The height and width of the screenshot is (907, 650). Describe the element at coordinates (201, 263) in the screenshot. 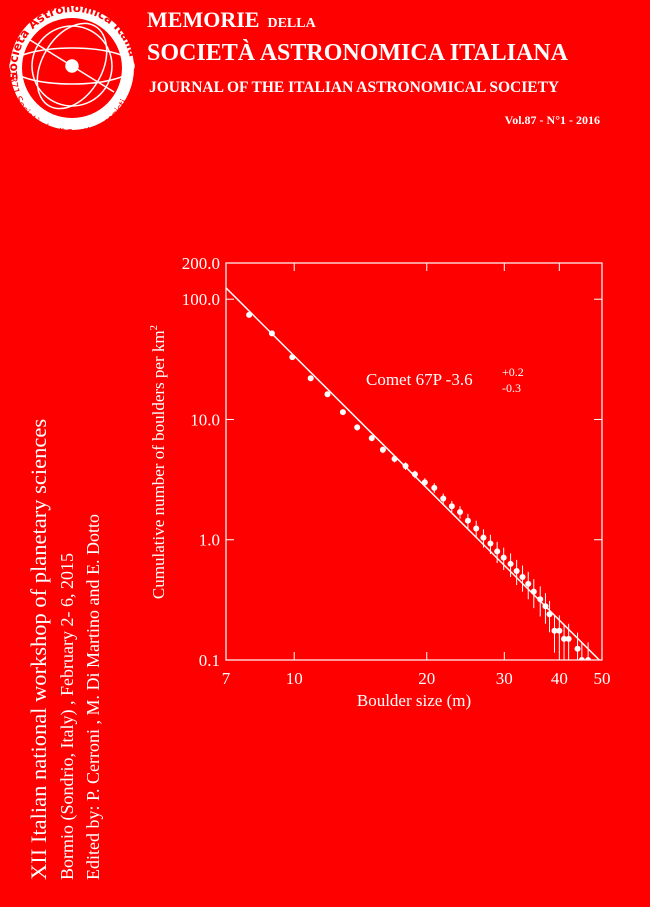

I see `y-tick-label: 200.0` at that location.